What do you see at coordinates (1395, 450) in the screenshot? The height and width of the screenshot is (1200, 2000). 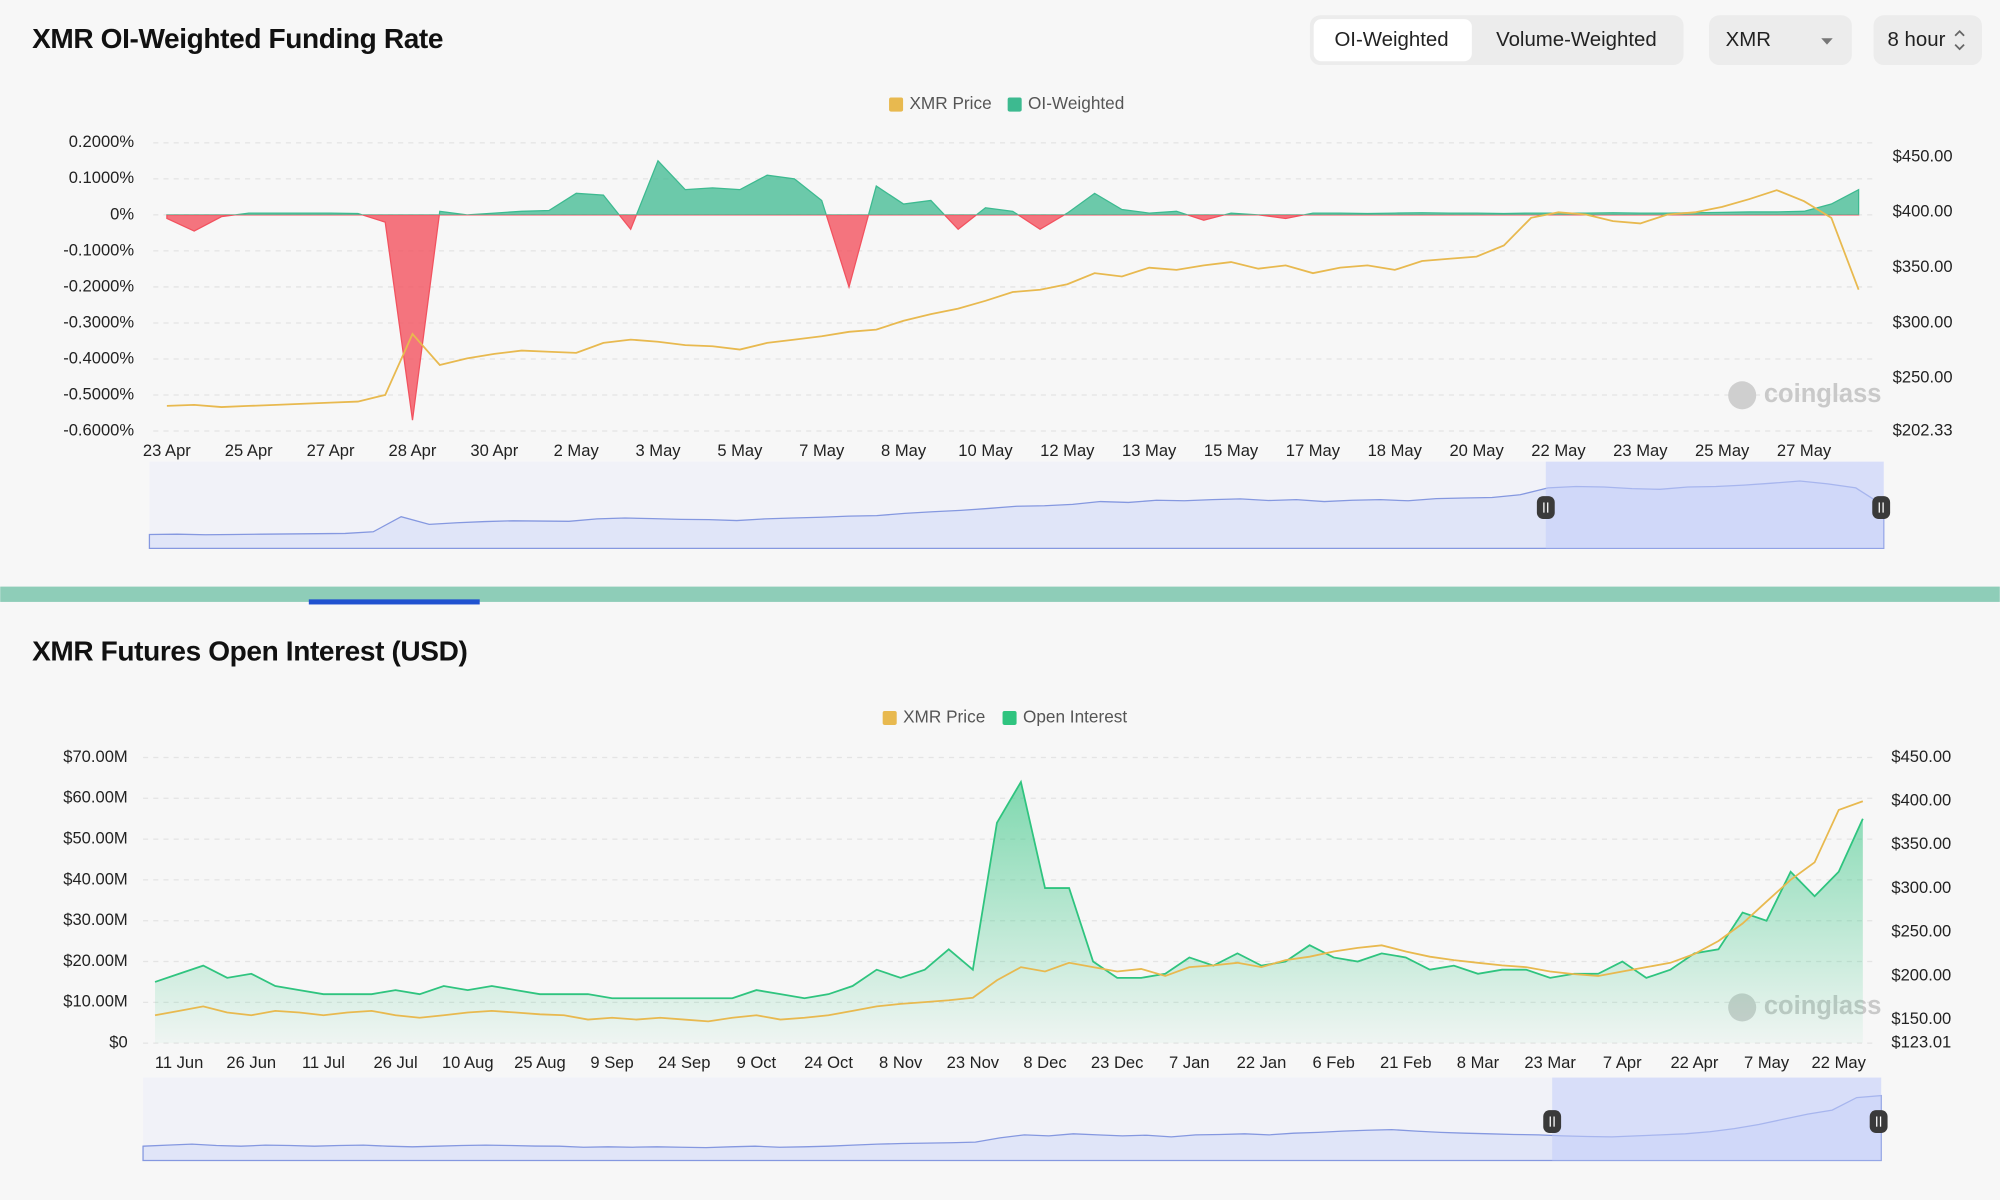 I see `x-tick-label: 18 May` at bounding box center [1395, 450].